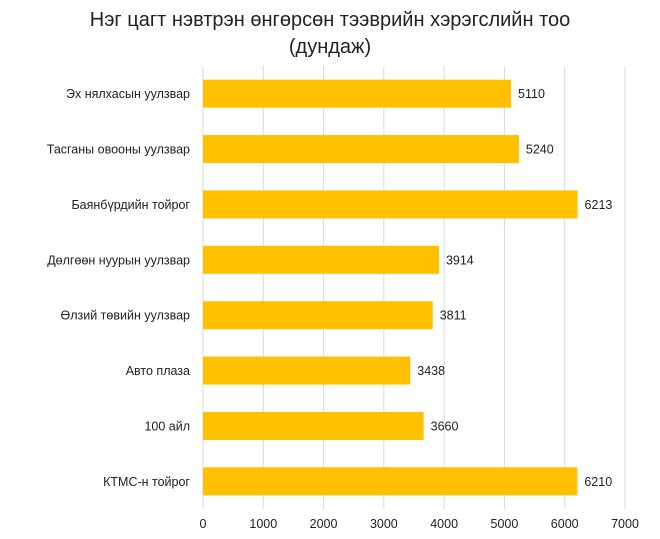  I want to click on value-label: 3660, so click(445, 426).